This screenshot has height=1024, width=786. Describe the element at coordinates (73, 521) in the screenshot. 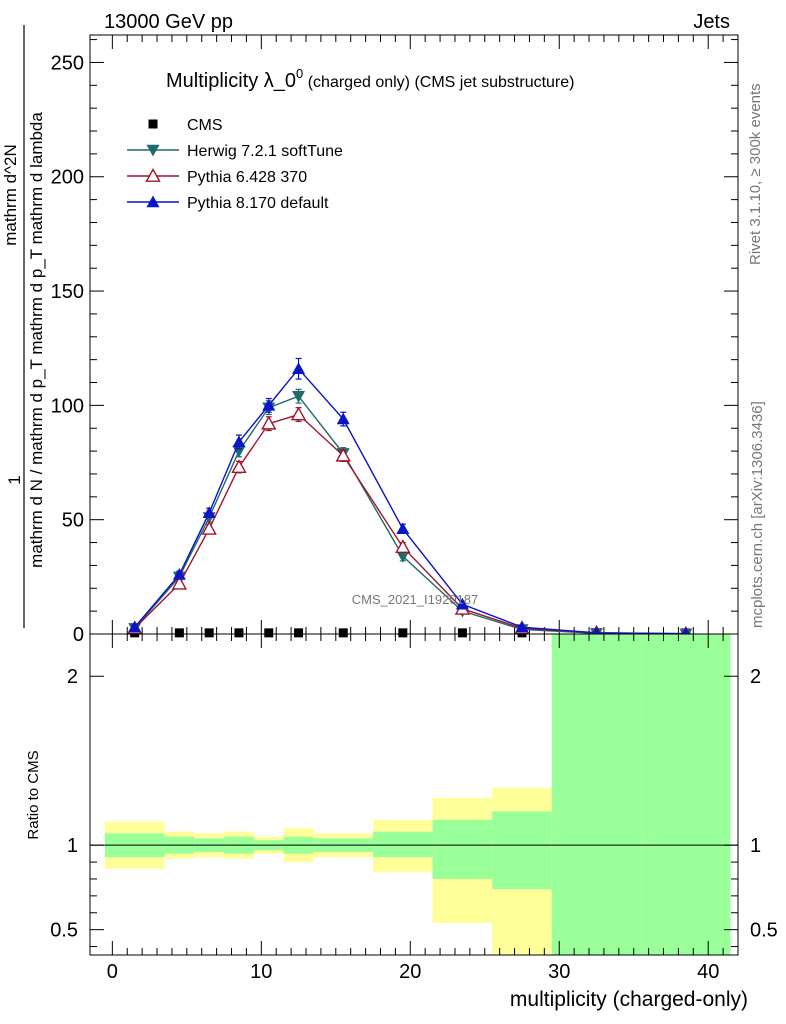

I see `y-tick-label: 50` at that location.